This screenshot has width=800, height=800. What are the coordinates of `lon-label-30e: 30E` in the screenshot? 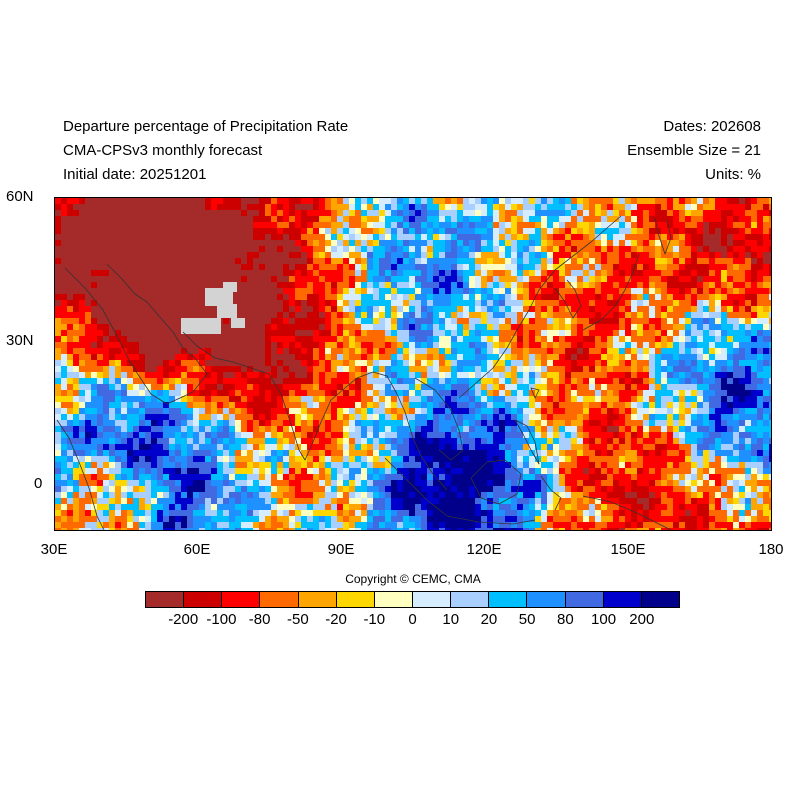 It's located at (54, 549).